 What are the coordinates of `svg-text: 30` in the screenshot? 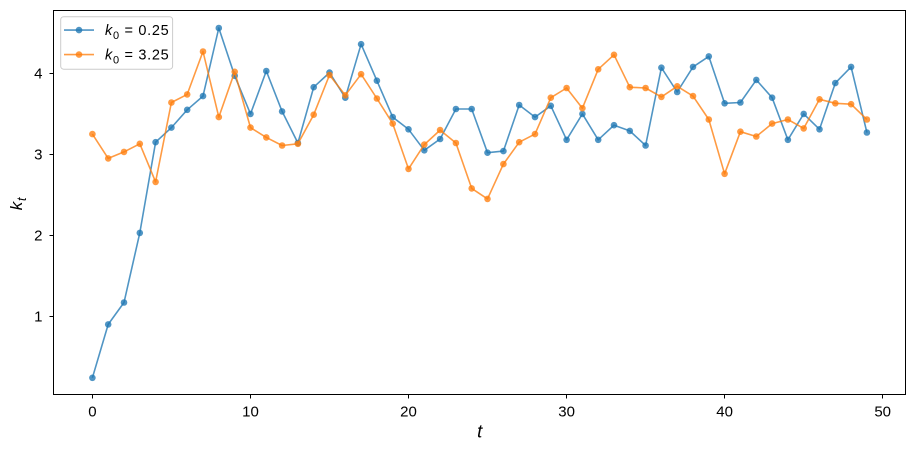 It's located at (566, 412).